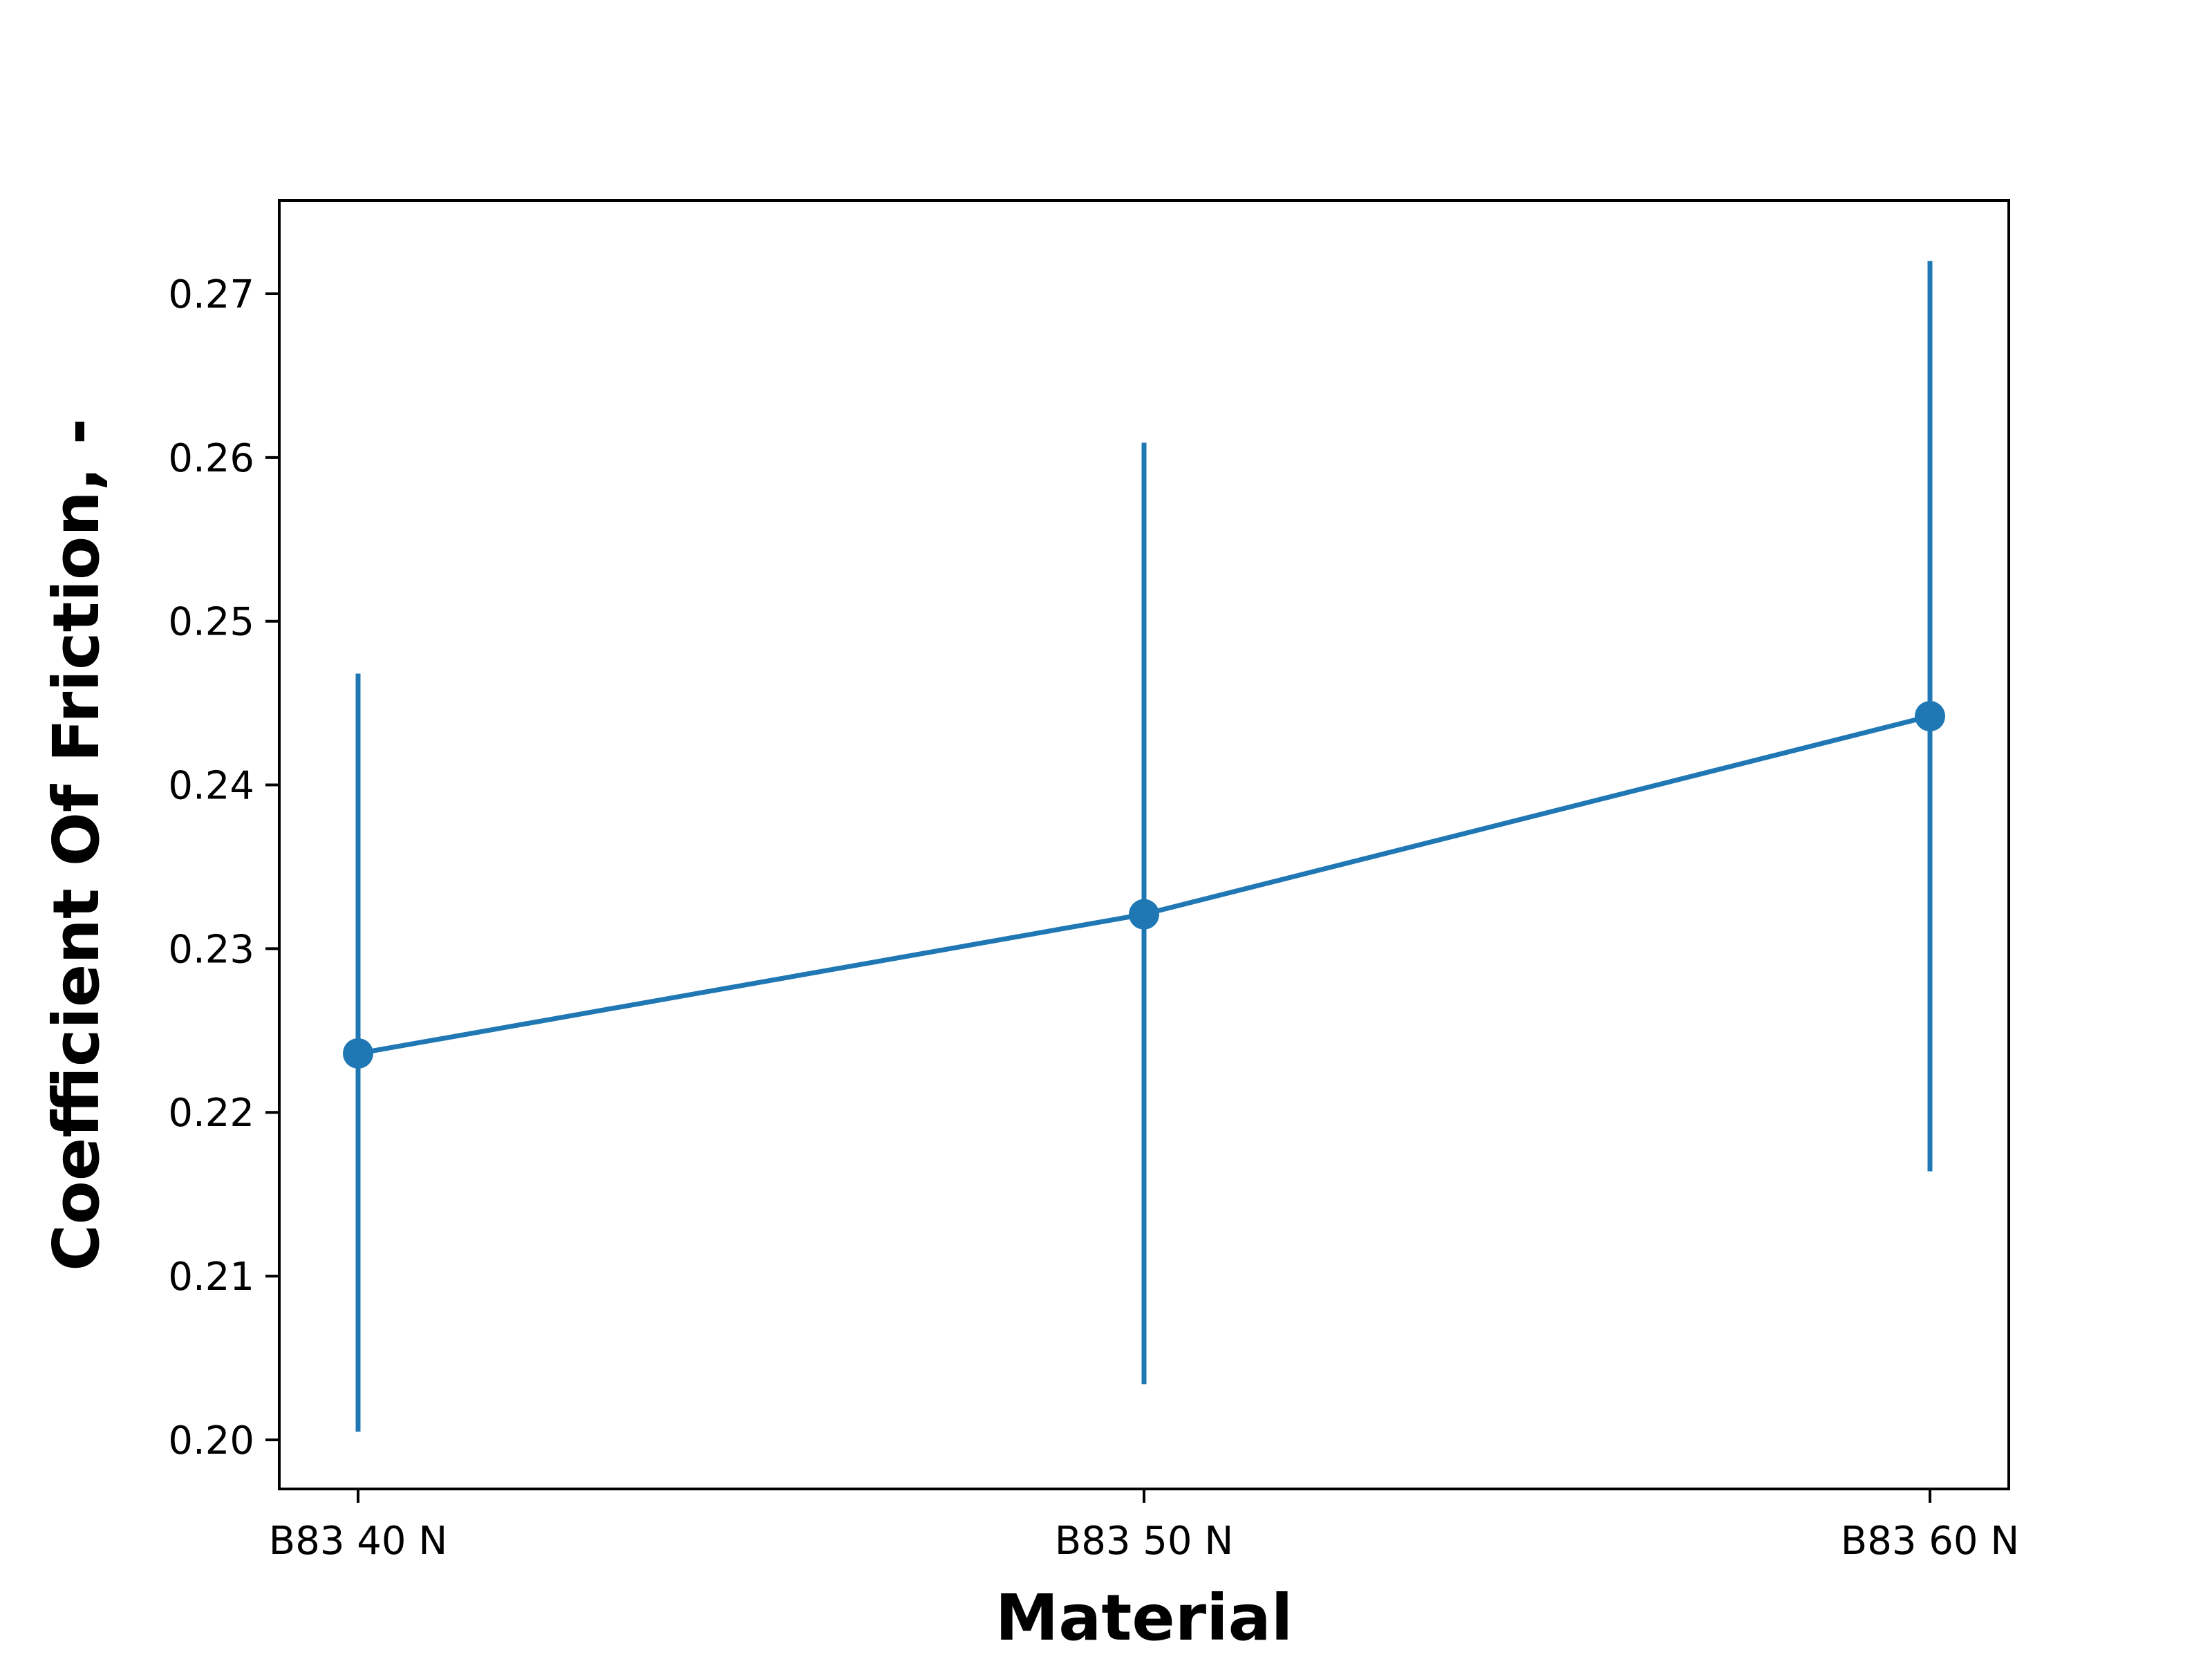  What do you see at coordinates (223, 868) in the screenshot?
I see `y-axis-ticks: 0.20 0.21 0.22 0.23 0.24 0.25 0.26 0.27` at bounding box center [223, 868].